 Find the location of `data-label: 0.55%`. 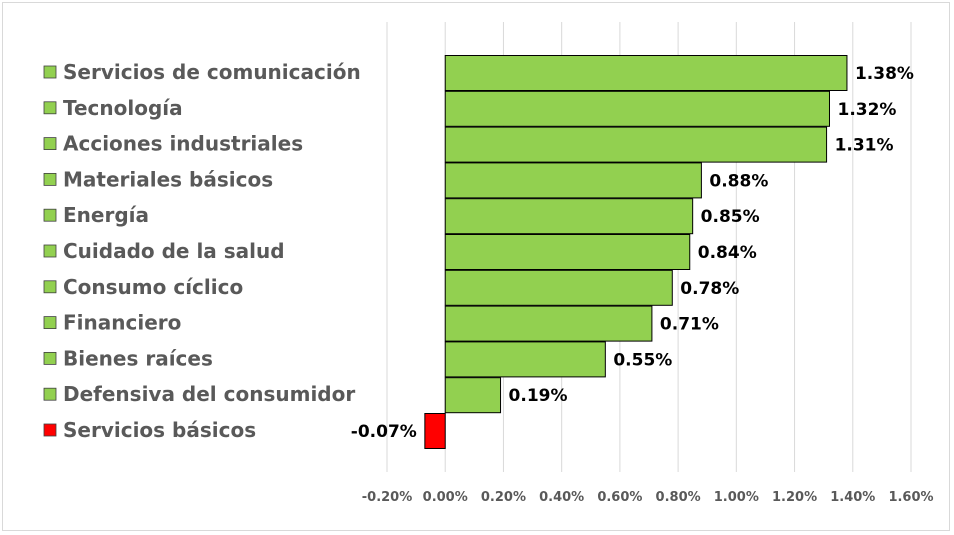

data-label: 0.55% is located at coordinates (642, 360).